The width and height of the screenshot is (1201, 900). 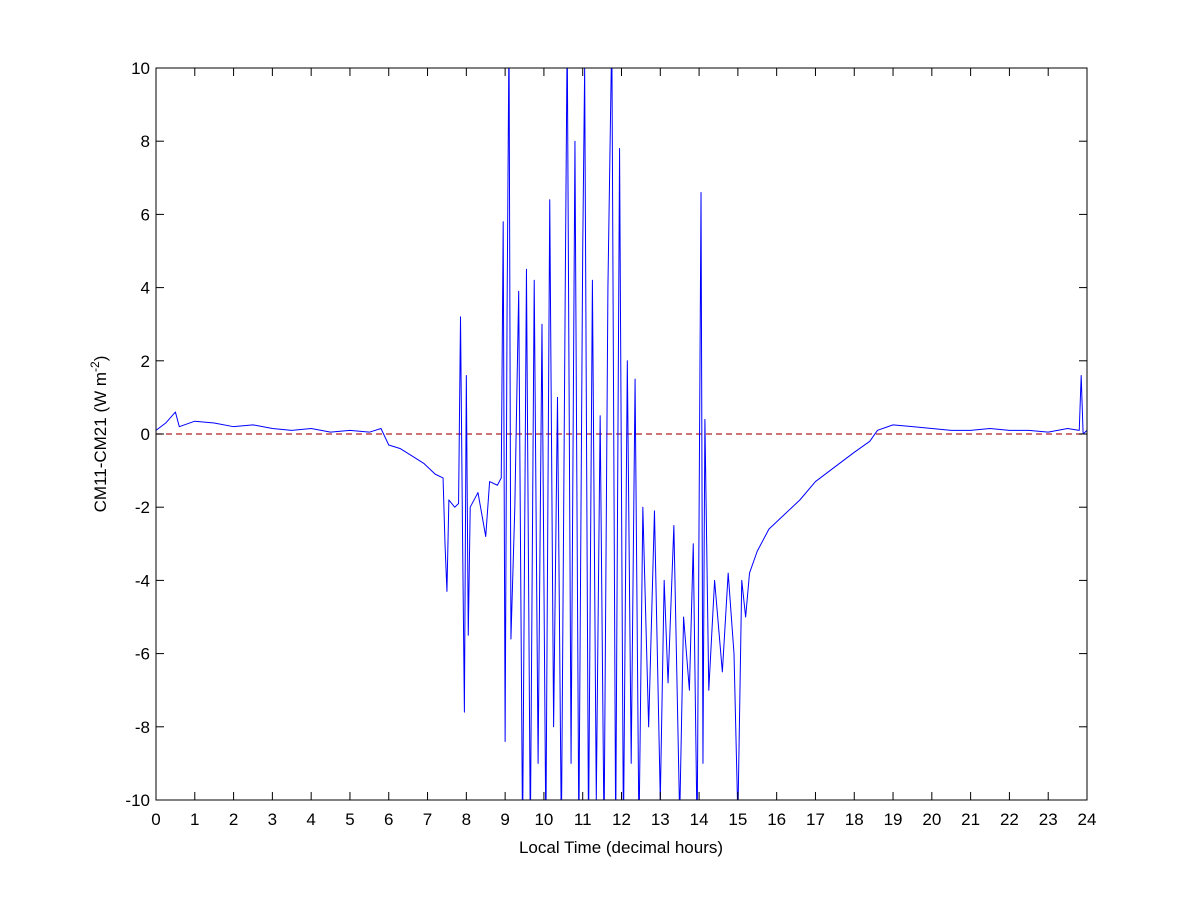 What do you see at coordinates (737, 819) in the screenshot?
I see `x-tick-label: 15` at bounding box center [737, 819].